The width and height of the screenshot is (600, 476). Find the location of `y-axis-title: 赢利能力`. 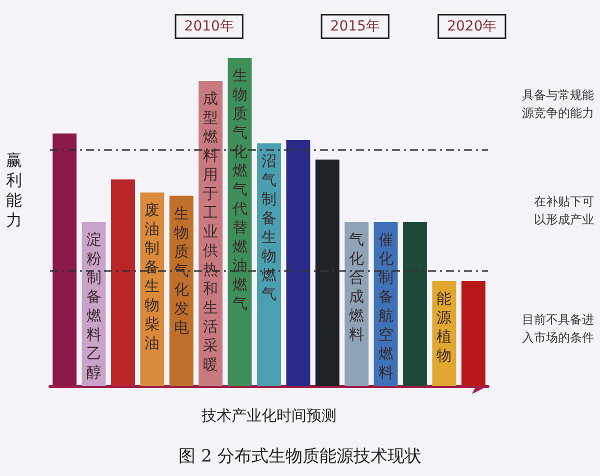

y-axis-title: 赢利能力 is located at coordinates (14, 190).